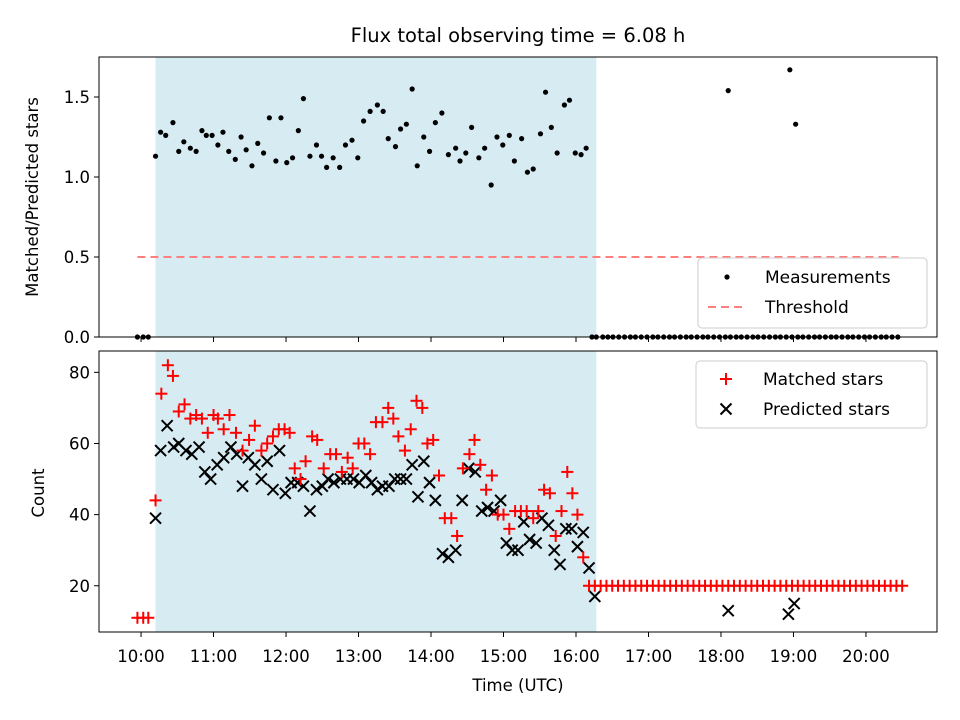  Describe the element at coordinates (141, 656) in the screenshot. I see `x-tick-label: 10:00` at that location.